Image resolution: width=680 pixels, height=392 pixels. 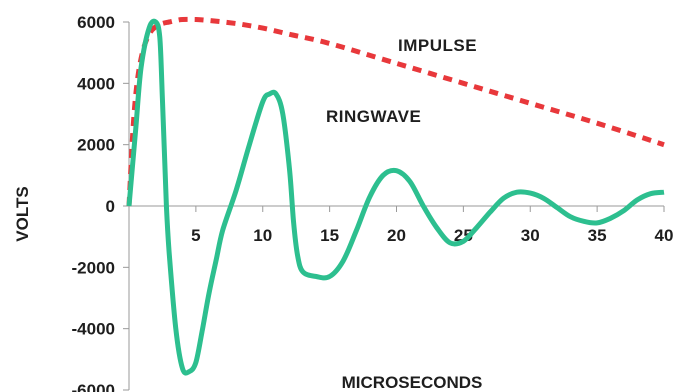 What do you see at coordinates (262, 235) in the screenshot?
I see `x-tick-label: 10` at bounding box center [262, 235].